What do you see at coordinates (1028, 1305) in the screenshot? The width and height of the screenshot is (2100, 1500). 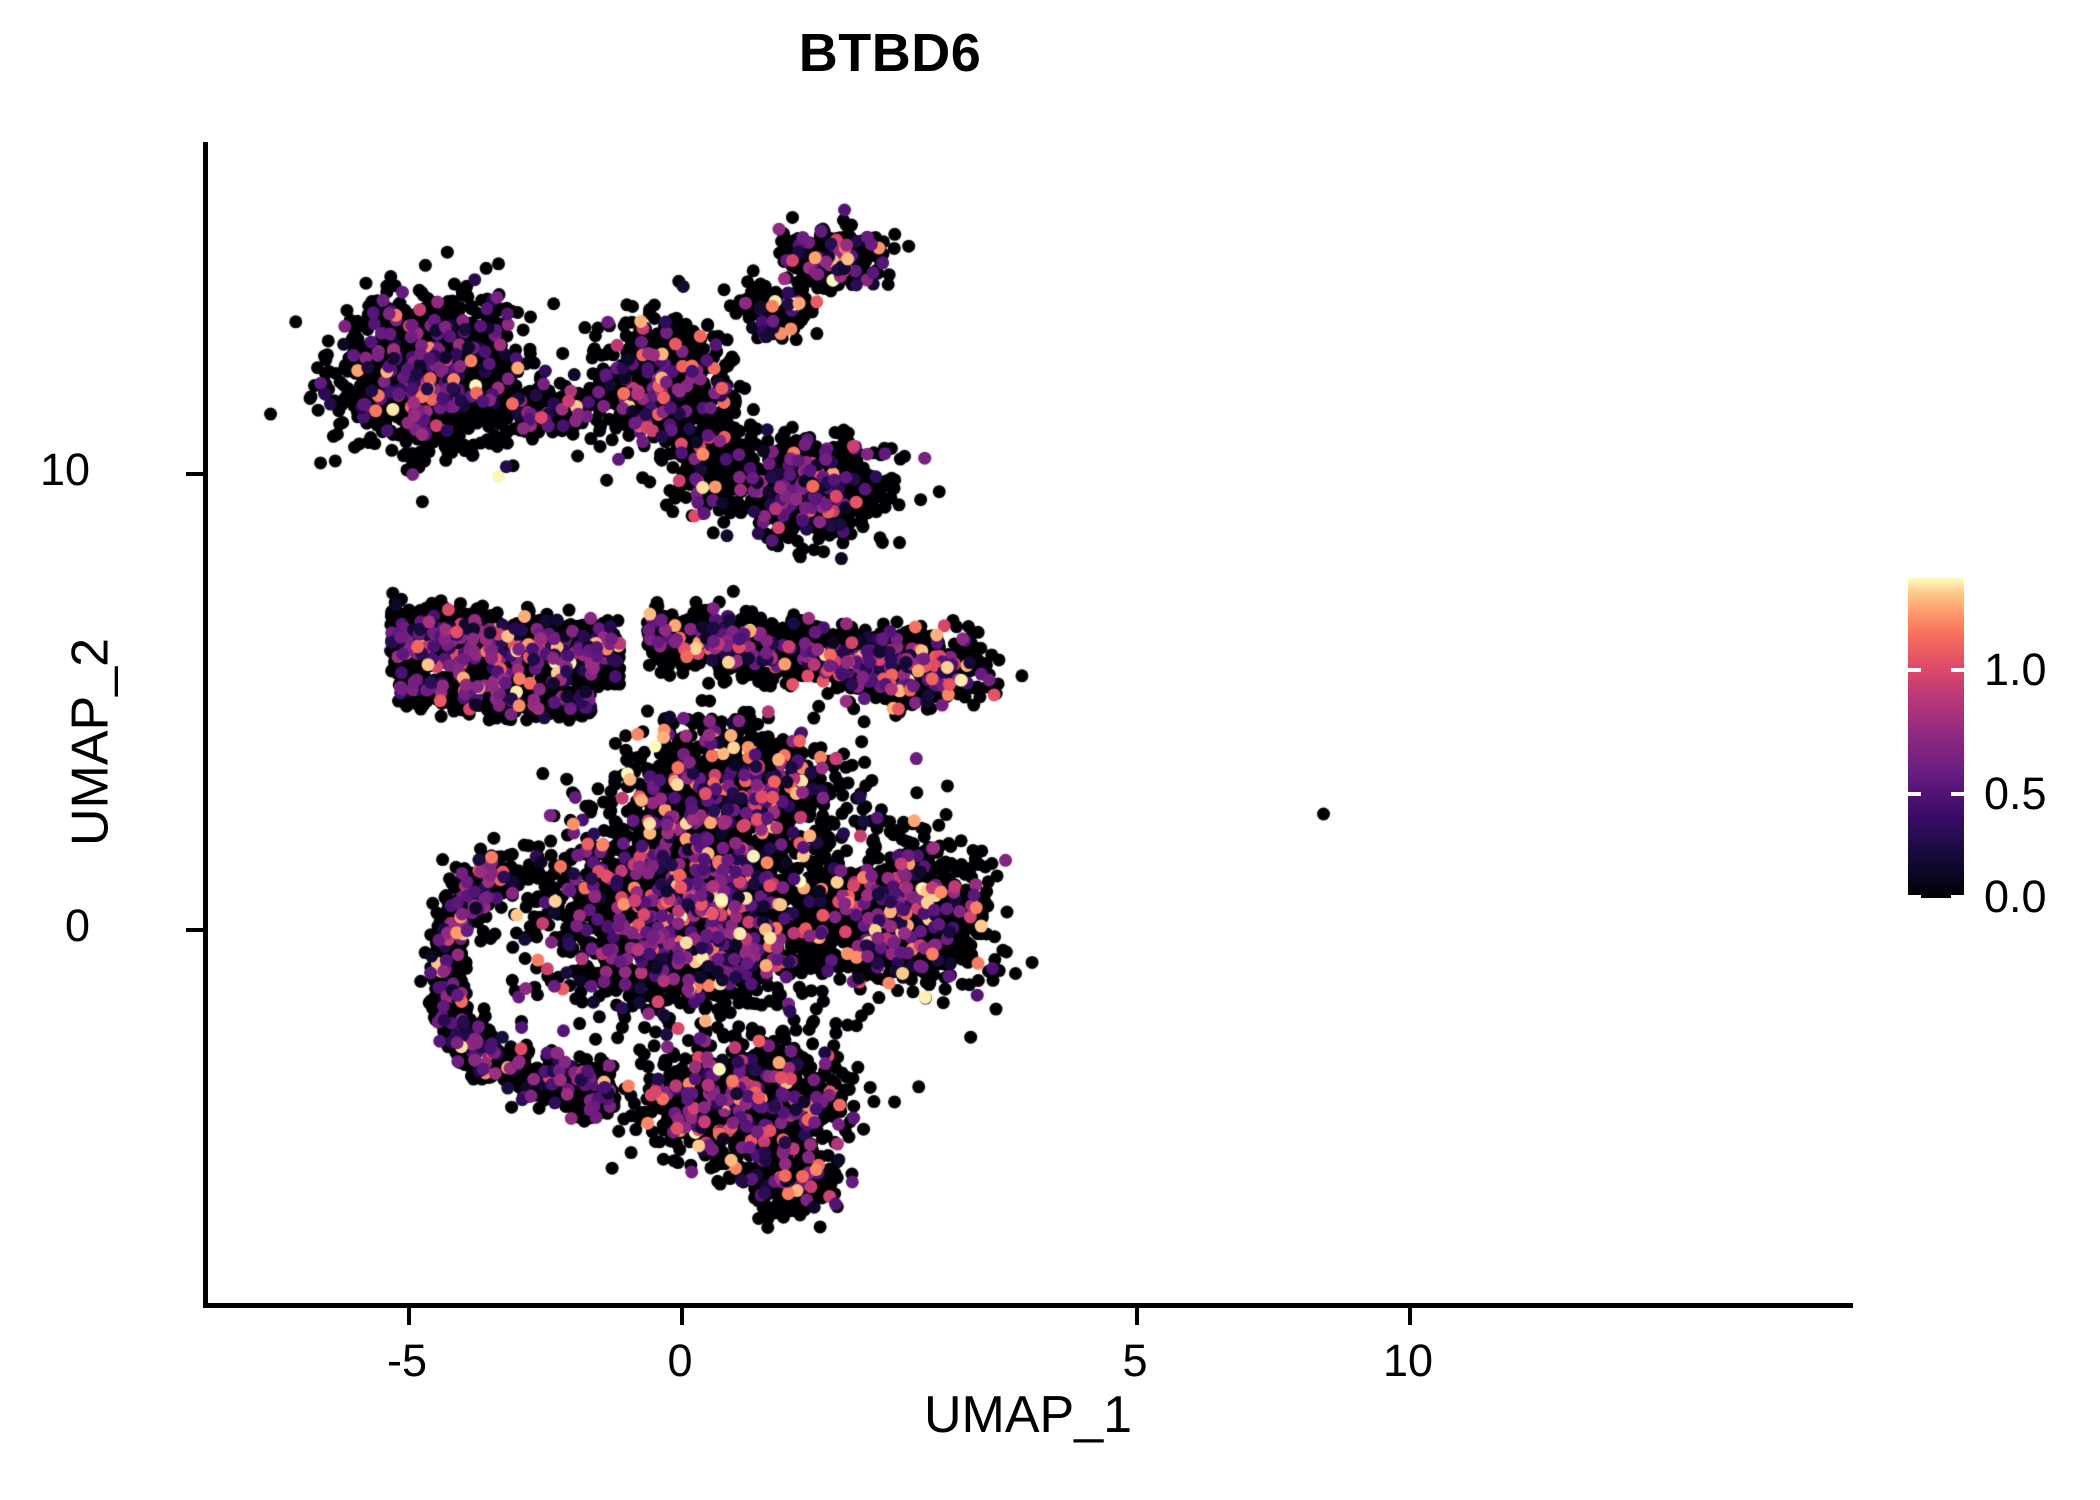 I see `x-axis-line` at bounding box center [1028, 1305].